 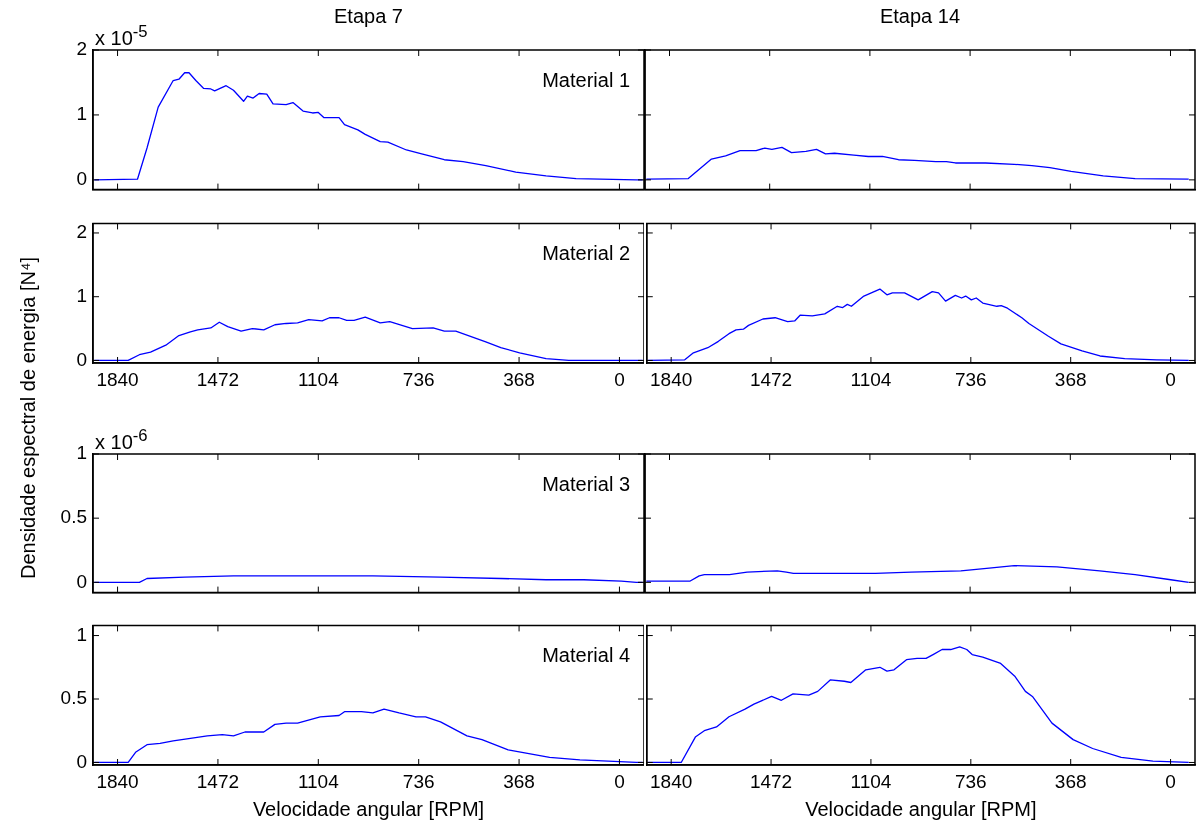 What do you see at coordinates (586, 484) in the screenshot?
I see `annotation: Material 3` at bounding box center [586, 484].